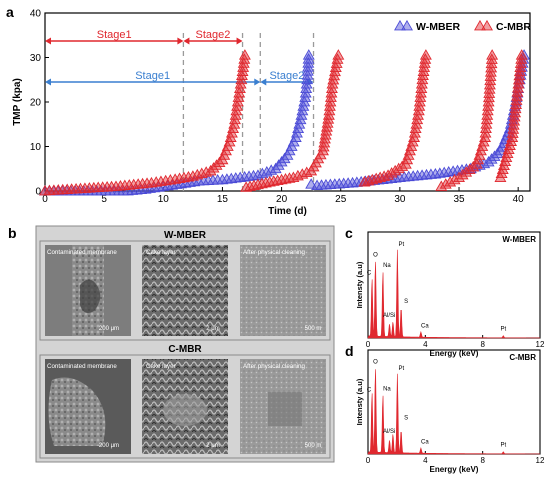 The height and width of the screenshot is (479, 550). What do you see at coordinates (522, 357) in the screenshot?
I see `chart-title-chart-d: C-MBR` at bounding box center [522, 357].